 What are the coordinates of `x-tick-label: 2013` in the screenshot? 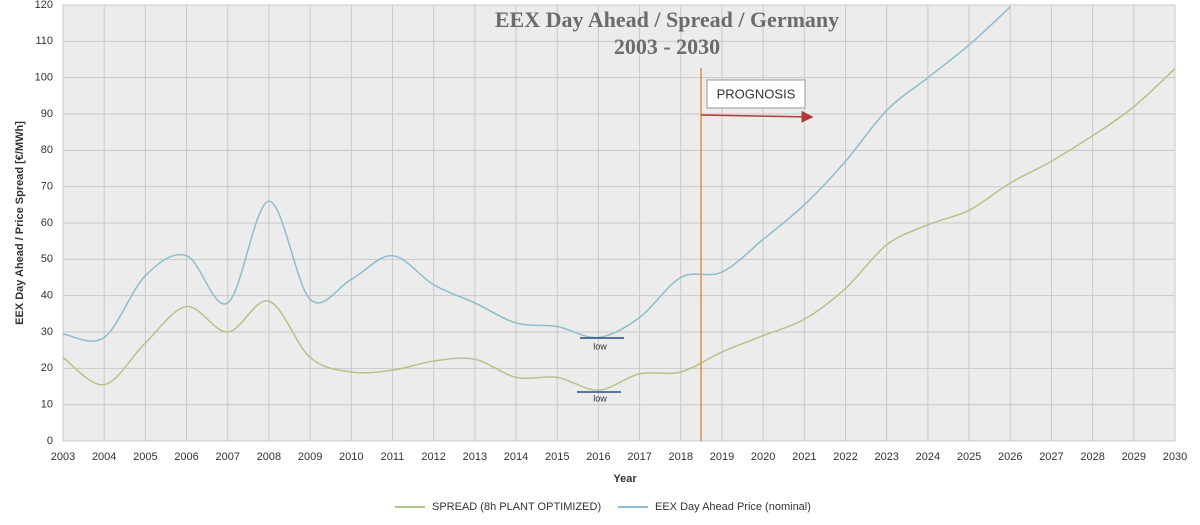 It's located at (475, 457).